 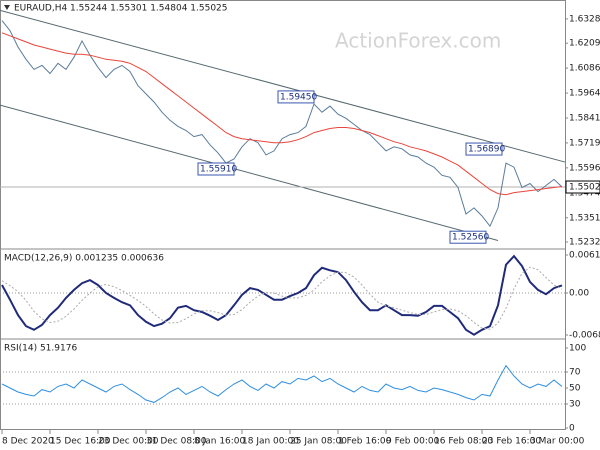 What do you see at coordinates (40, 349) in the screenshot?
I see `panel-title: RSI(14) 51.9176` at bounding box center [40, 349].